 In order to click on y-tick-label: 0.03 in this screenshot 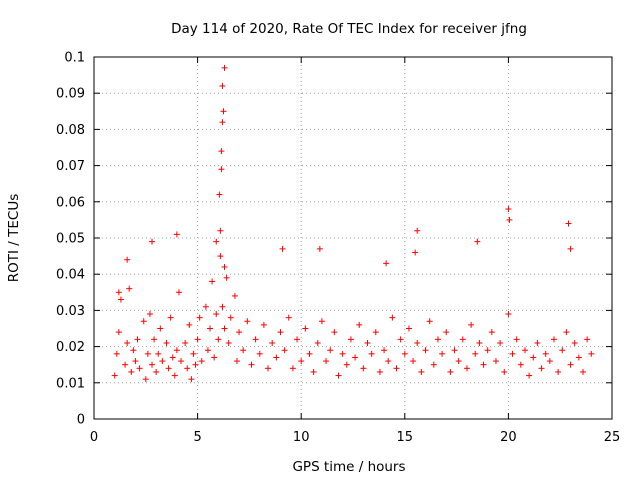, I will do `click(70, 311)`.